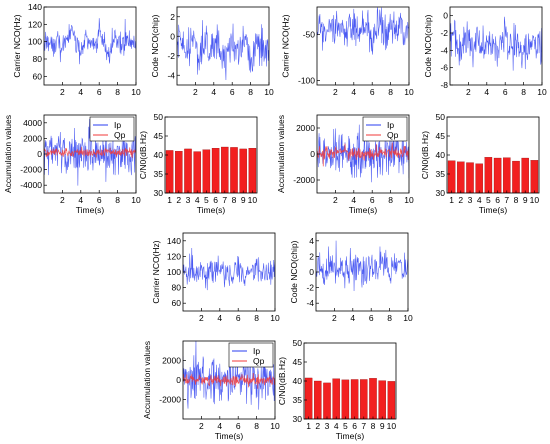 The width and height of the screenshot is (550, 444). I want to click on subplot-g1-carrier: 2 4 6 8 10 60 80 100 120 140 Carrier NCO(Hz), so click(76, 49).